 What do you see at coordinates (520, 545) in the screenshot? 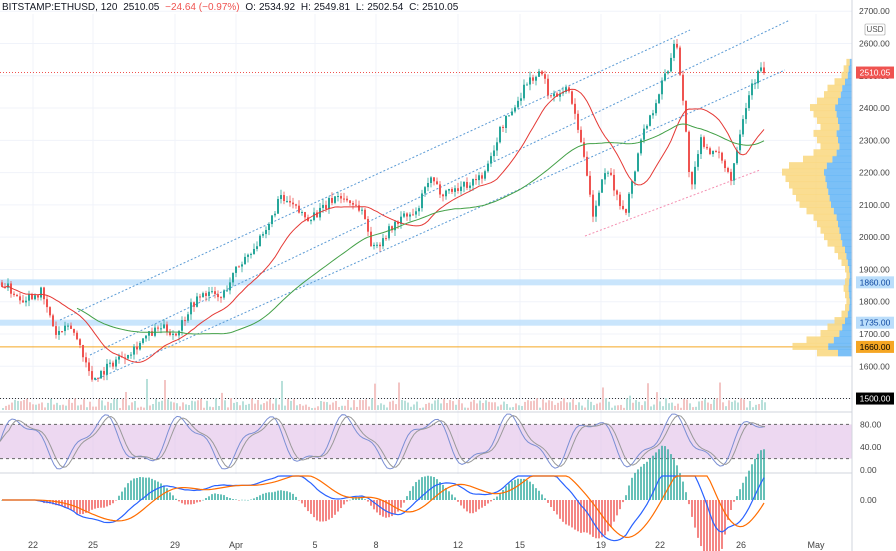
I see `x-tick-label: 15` at bounding box center [520, 545].